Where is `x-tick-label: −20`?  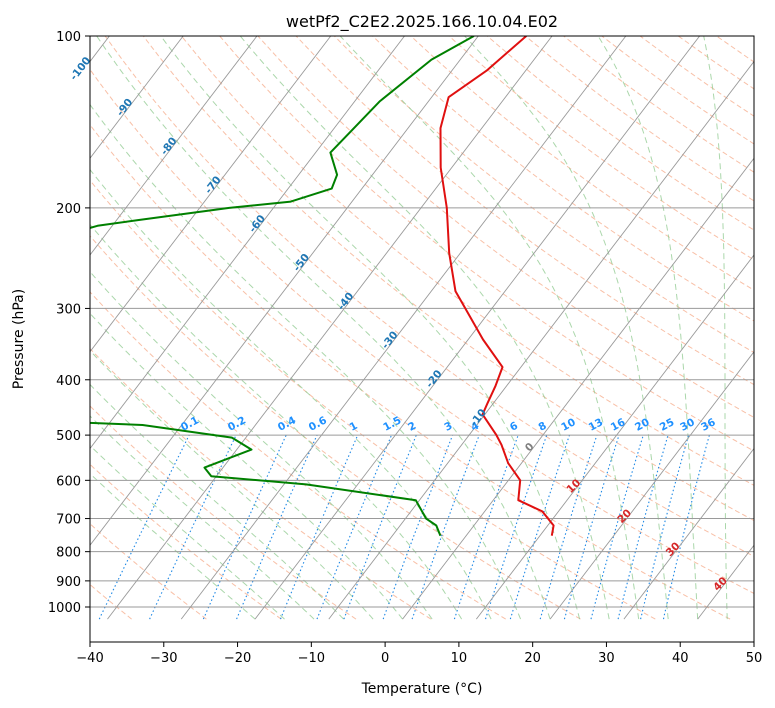 x-tick-label: −20 is located at coordinates (237, 658).